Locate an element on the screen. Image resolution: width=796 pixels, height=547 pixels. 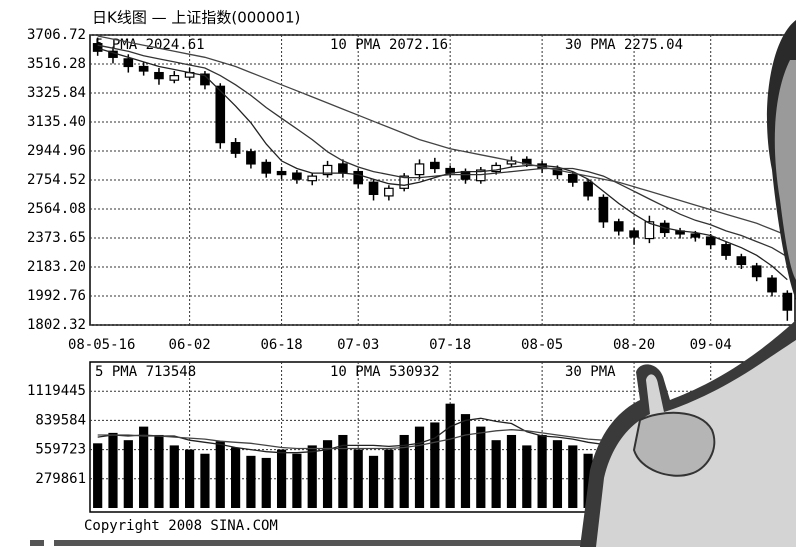
x-tick-label: 08-05 is located at coordinates (542, 345).